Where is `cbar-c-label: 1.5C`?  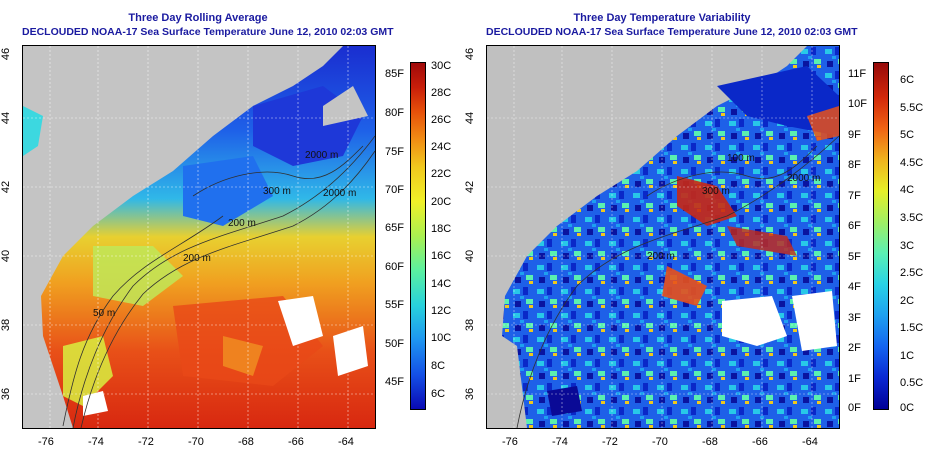 cbar-c-label: 1.5C is located at coordinates (912, 328).